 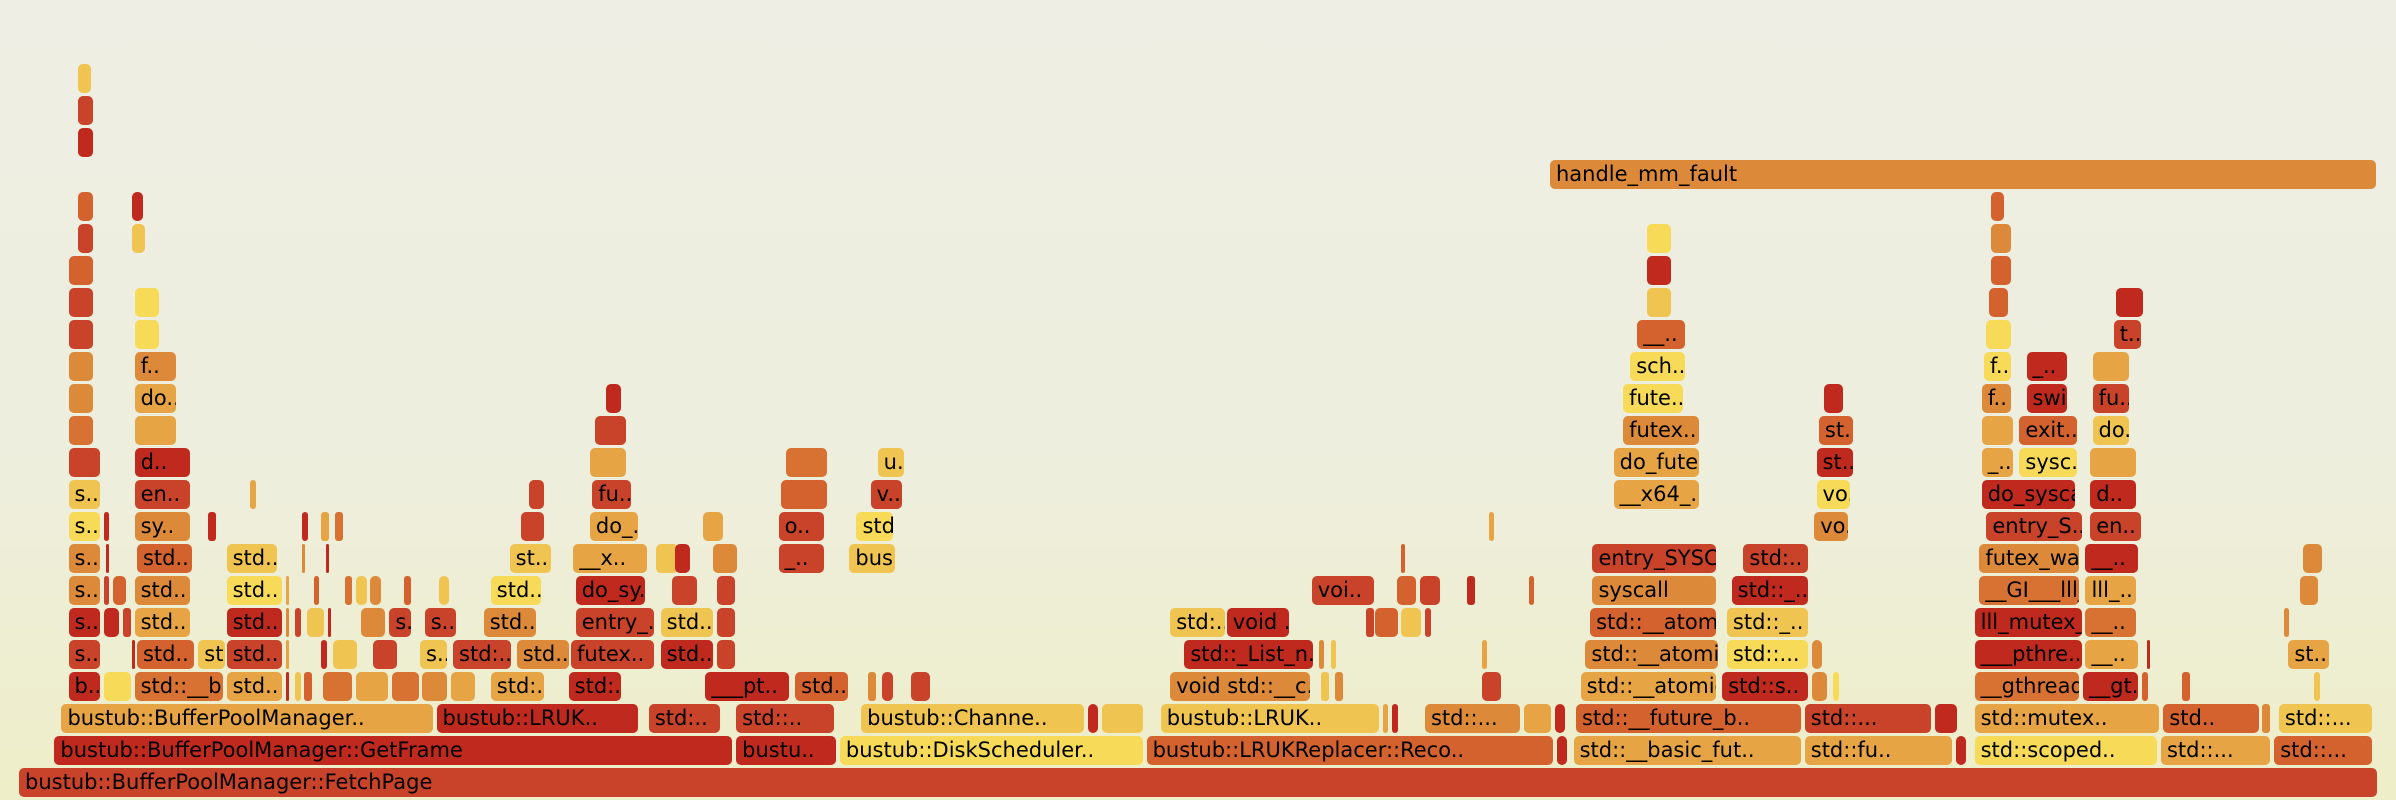 What do you see at coordinates (610, 558) in the screenshot?
I see `stack-frame: __x..` at bounding box center [610, 558].